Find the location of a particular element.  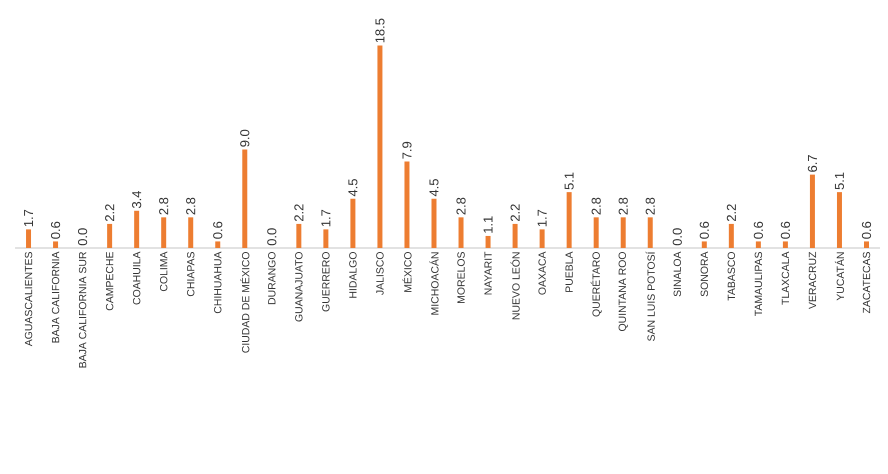

x-tick-label: NAYARIT is located at coordinates (488, 273).